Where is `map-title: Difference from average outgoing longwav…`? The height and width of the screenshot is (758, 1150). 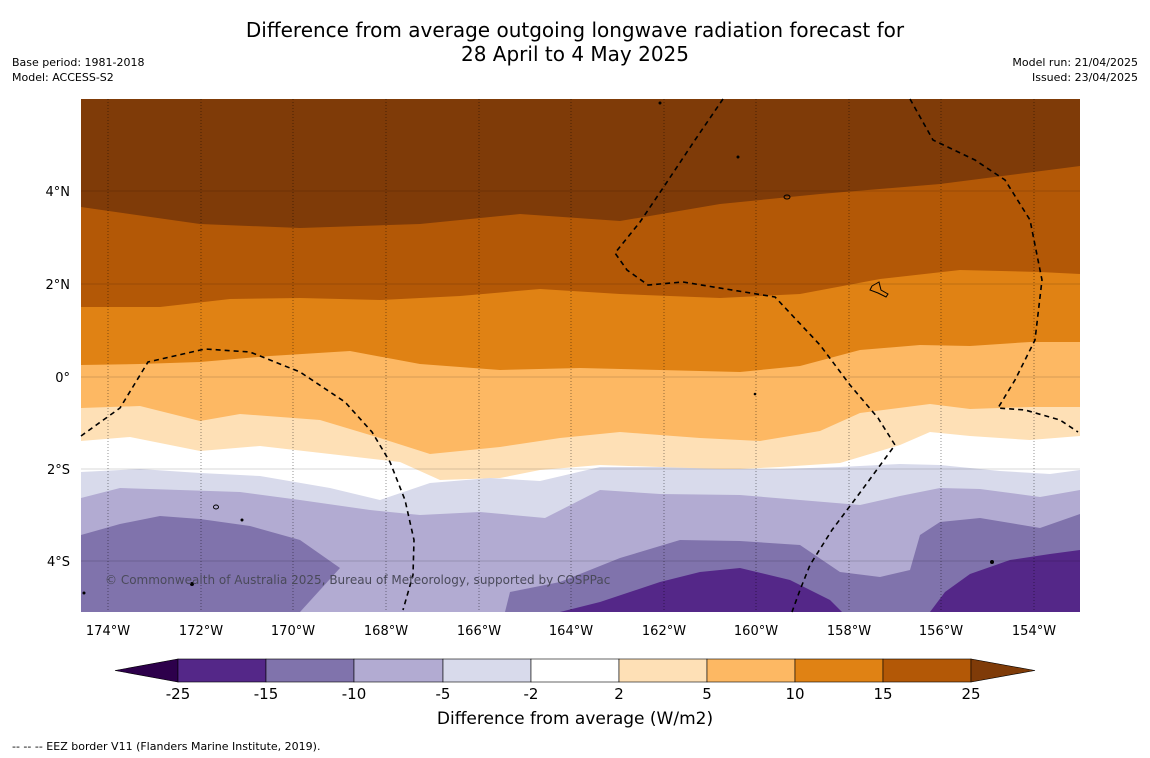
map-title: Difference from average outgoing longwav… is located at coordinates (575, 42).